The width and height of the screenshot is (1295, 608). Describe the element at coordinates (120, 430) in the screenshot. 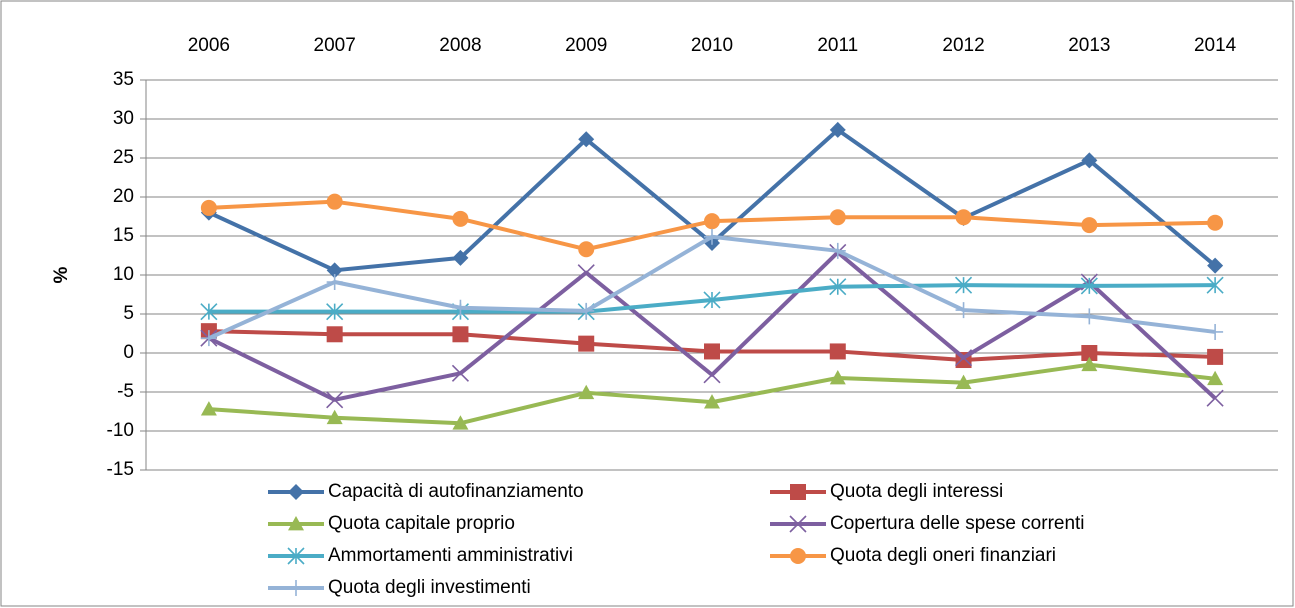

I see `y-tick-label: -10` at that location.